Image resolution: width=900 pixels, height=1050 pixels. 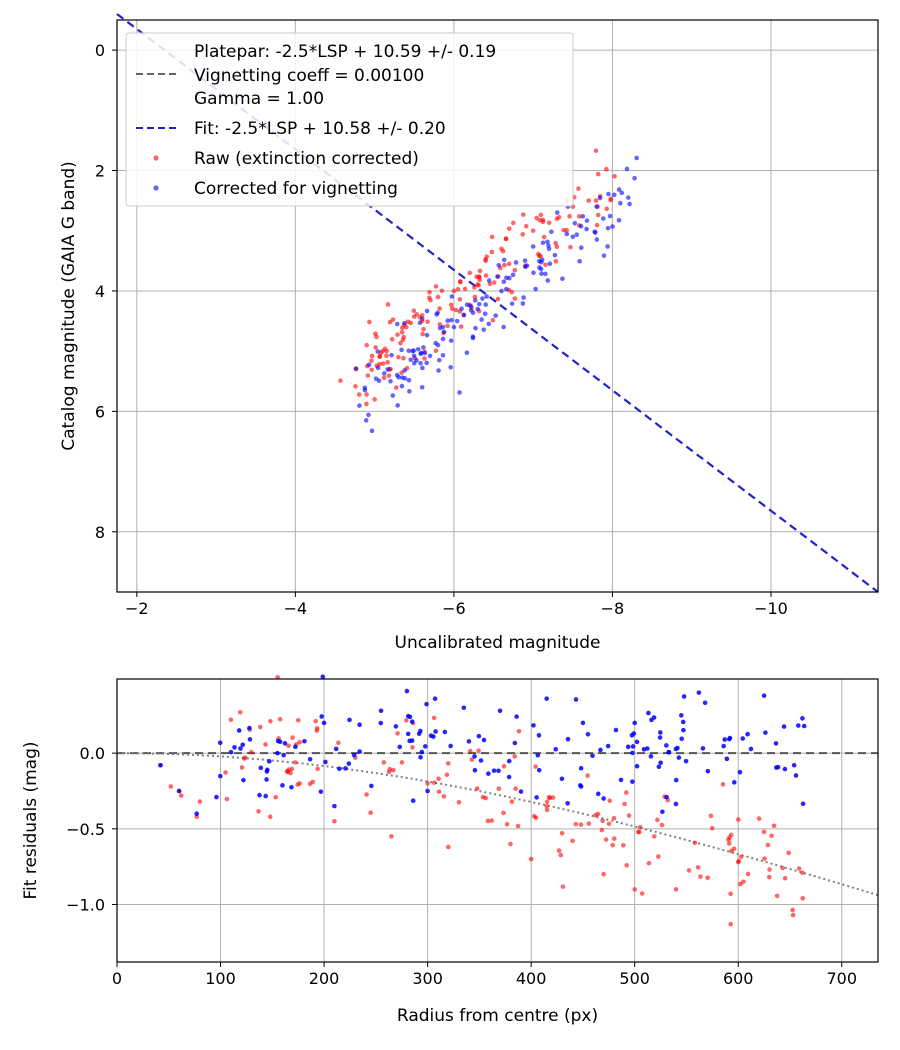 What do you see at coordinates (498, 824) in the screenshot?
I see `bottom-reference-lines` at bounding box center [498, 824].